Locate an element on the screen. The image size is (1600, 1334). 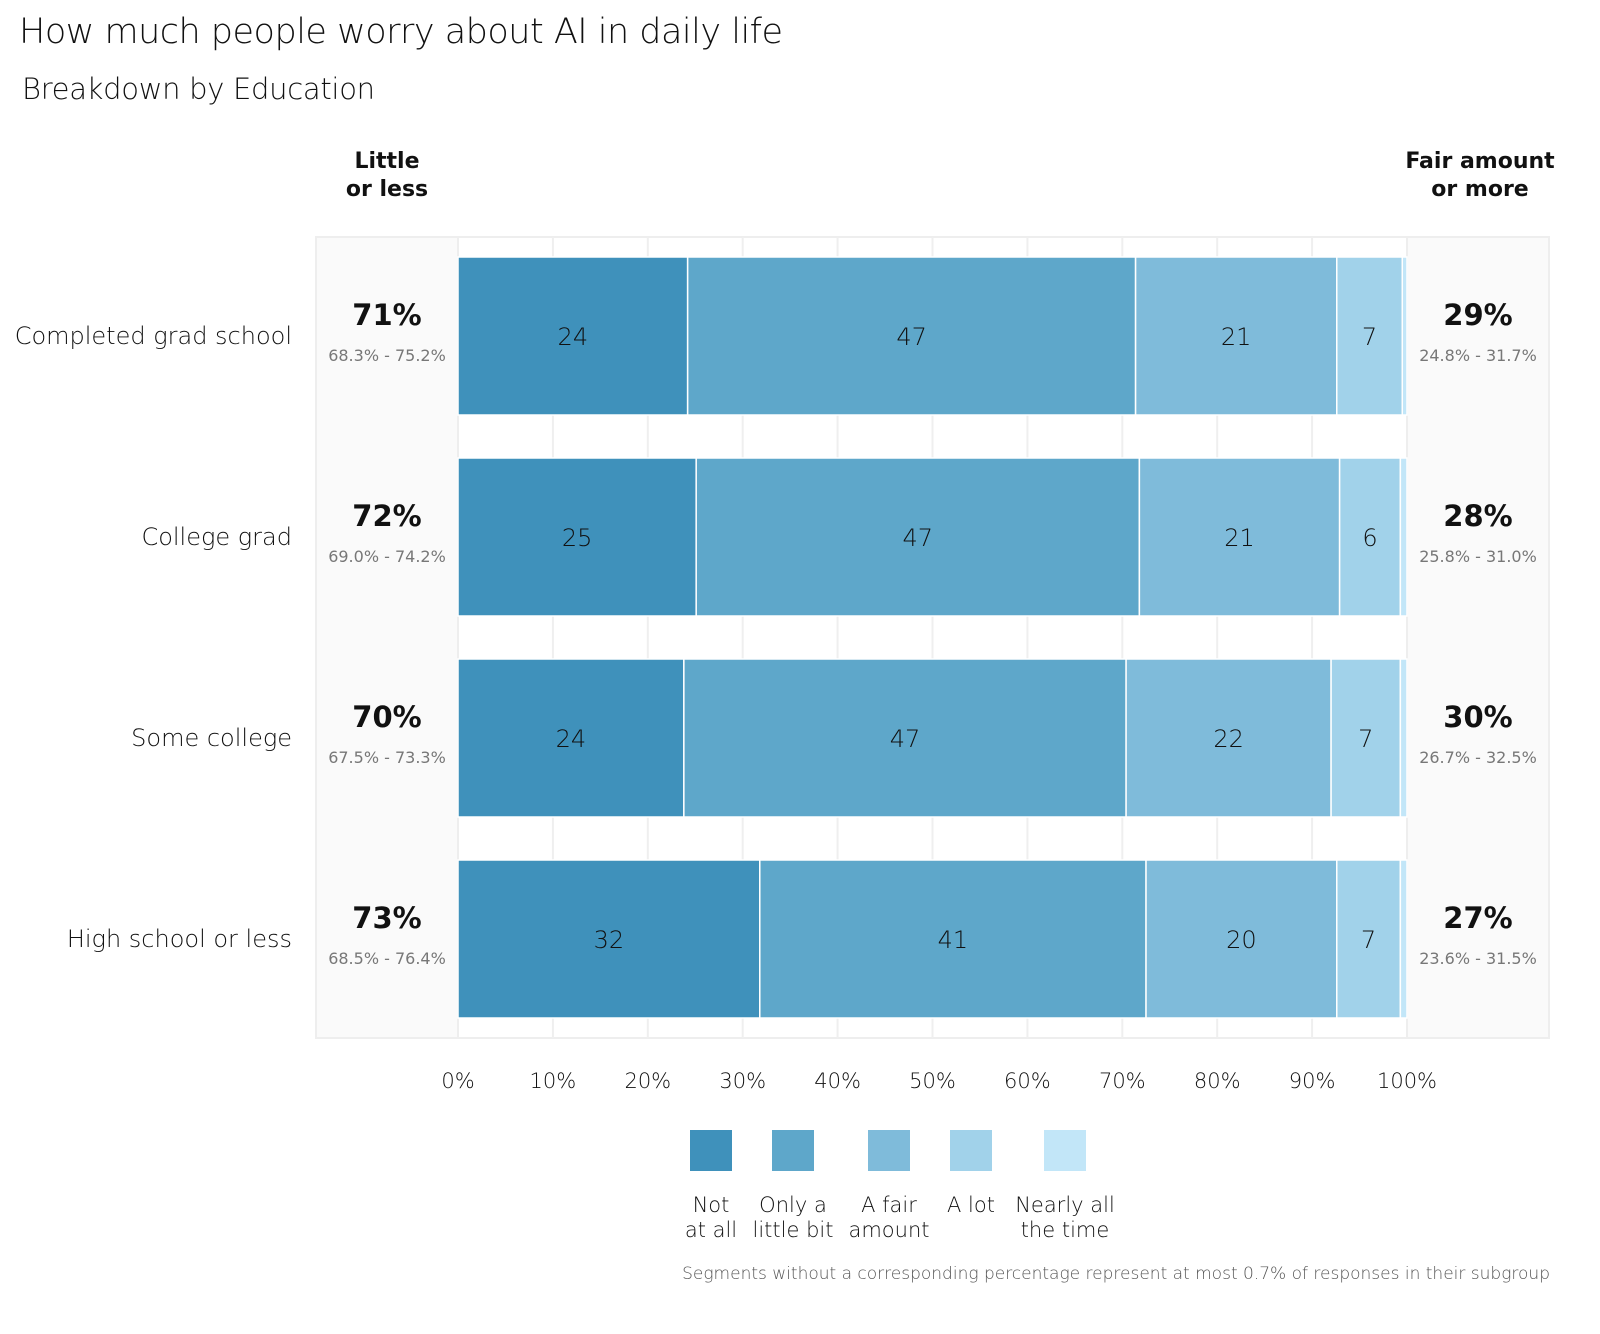
segment-label: 41 is located at coordinates (953, 940).